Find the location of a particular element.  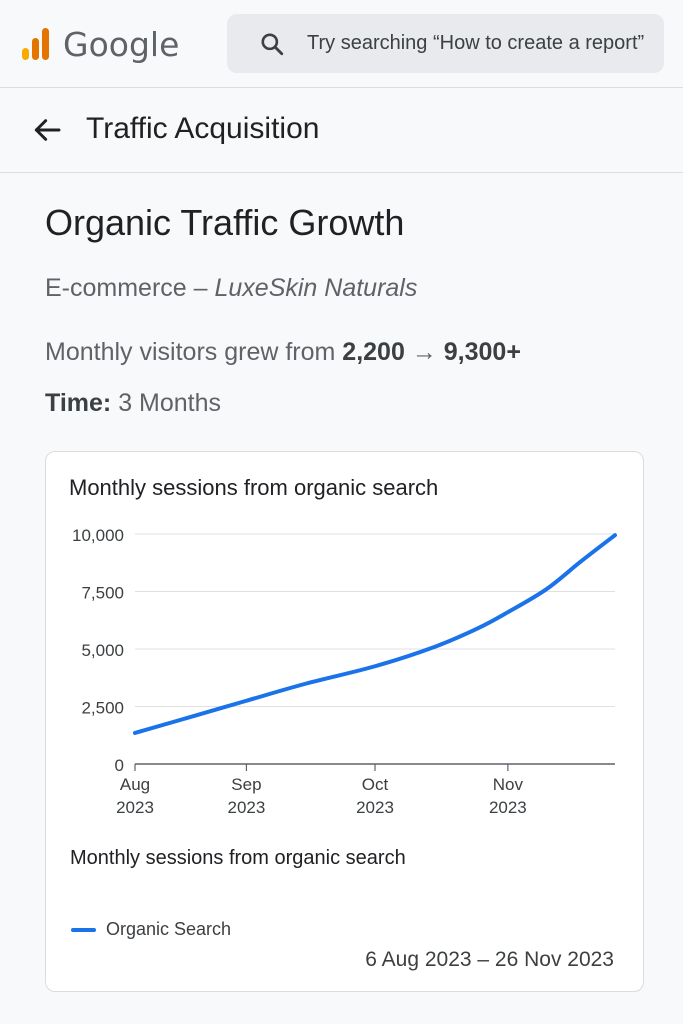

series-line-organic-search is located at coordinates (375, 634).